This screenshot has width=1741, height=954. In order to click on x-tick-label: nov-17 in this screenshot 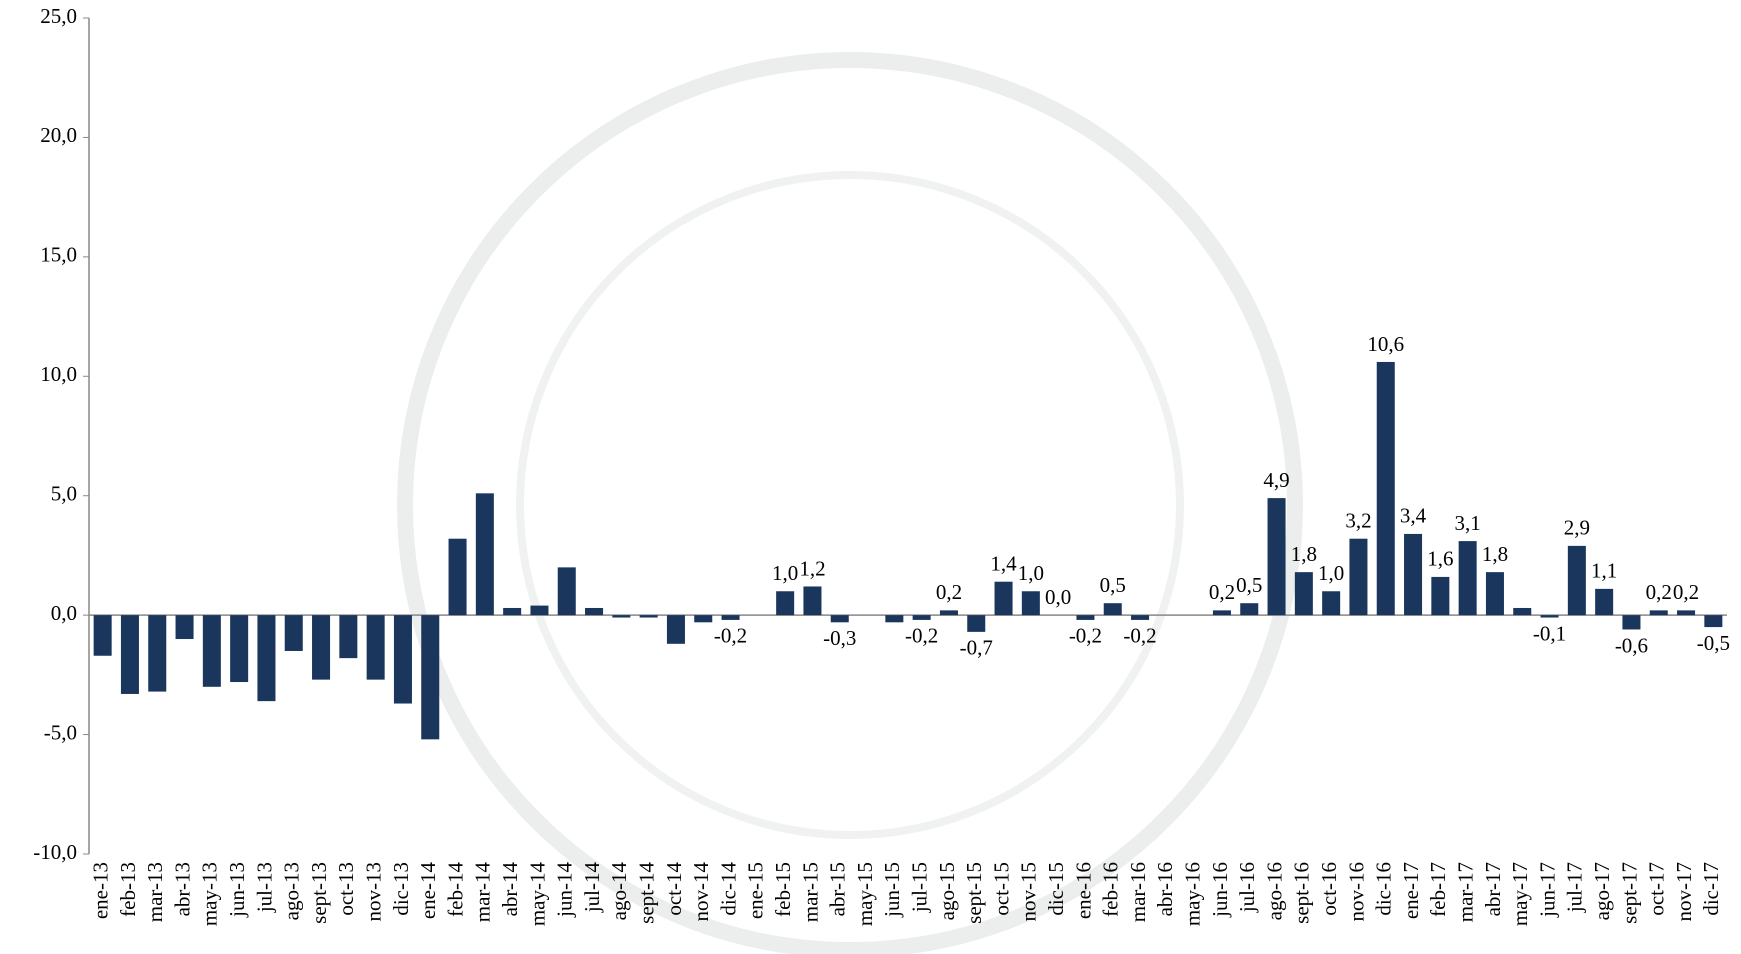, I will do `click(1684, 892)`.